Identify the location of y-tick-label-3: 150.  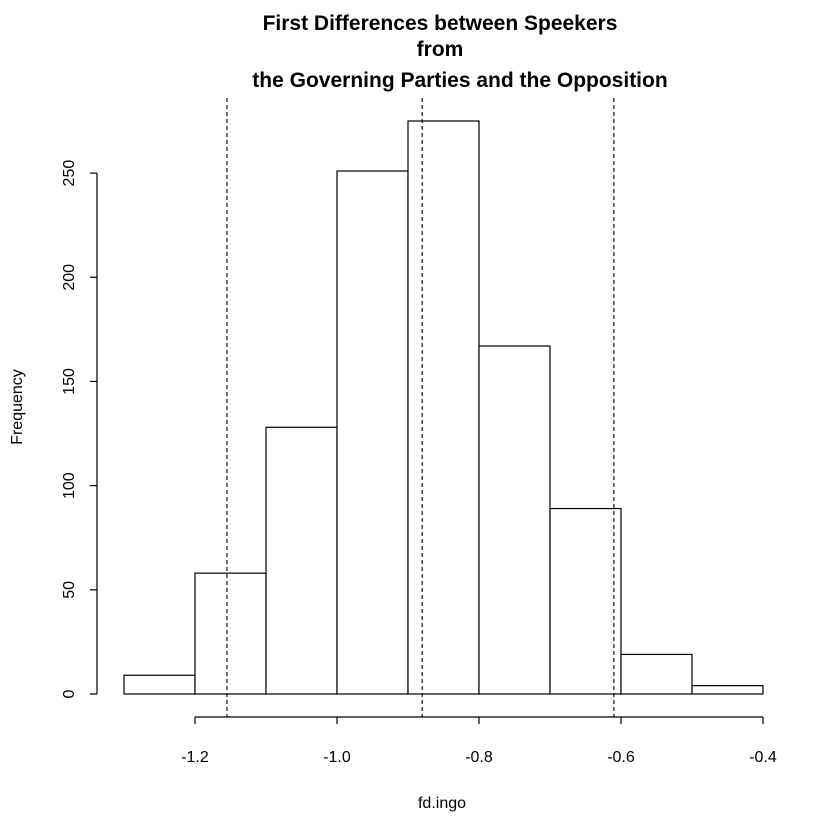
(69, 381).